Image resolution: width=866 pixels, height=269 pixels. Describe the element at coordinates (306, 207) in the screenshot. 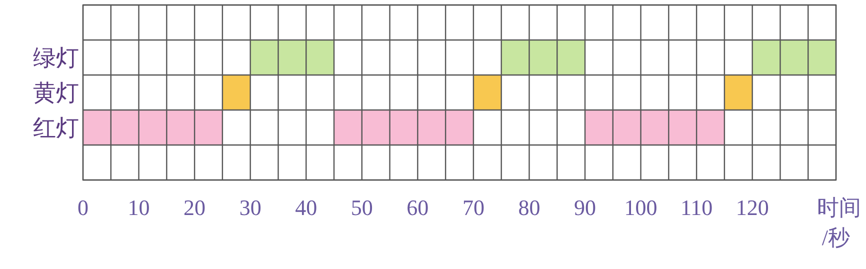

I see `x-tick-label: 40` at that location.